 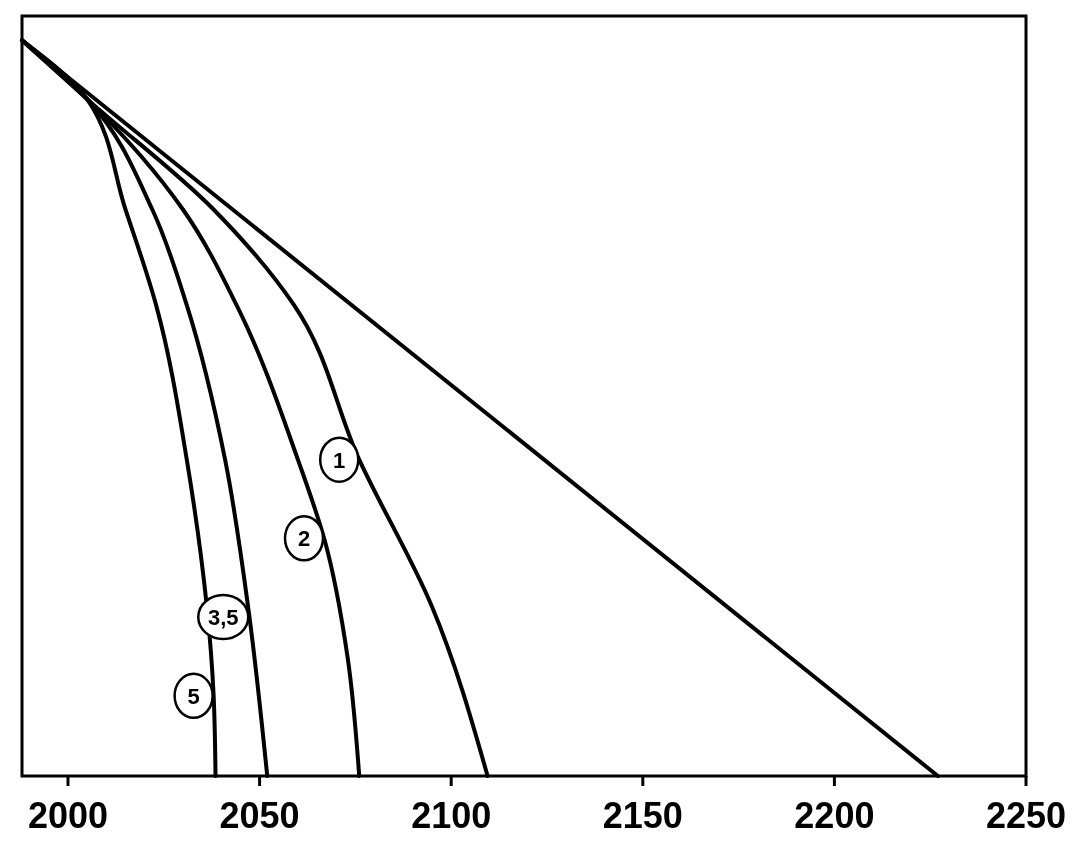 What do you see at coordinates (259, 815) in the screenshot?
I see `x-tick-label: 2050` at bounding box center [259, 815].